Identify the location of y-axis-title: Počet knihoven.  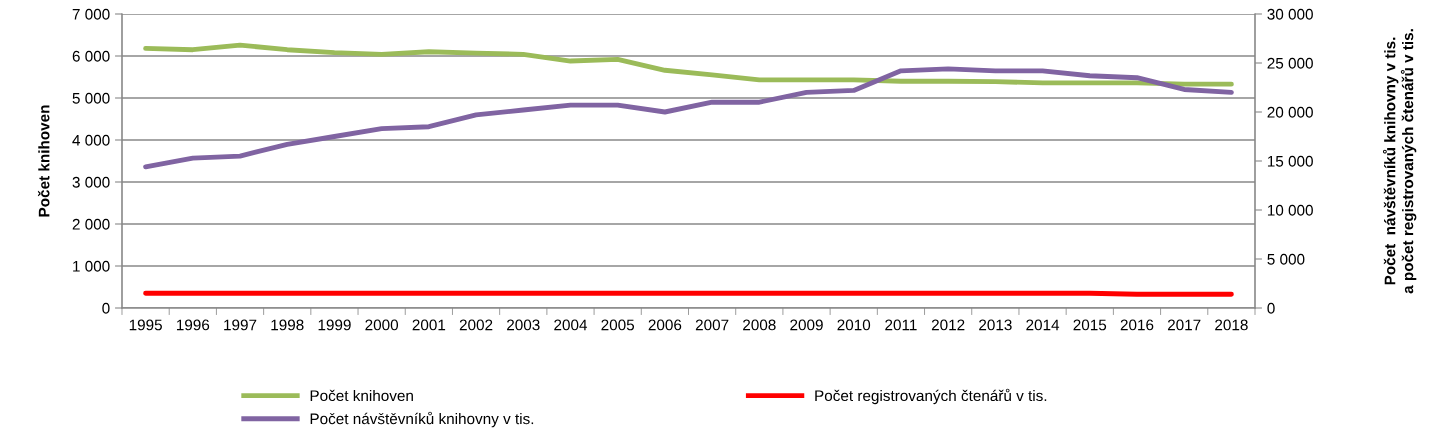
(43, 161).